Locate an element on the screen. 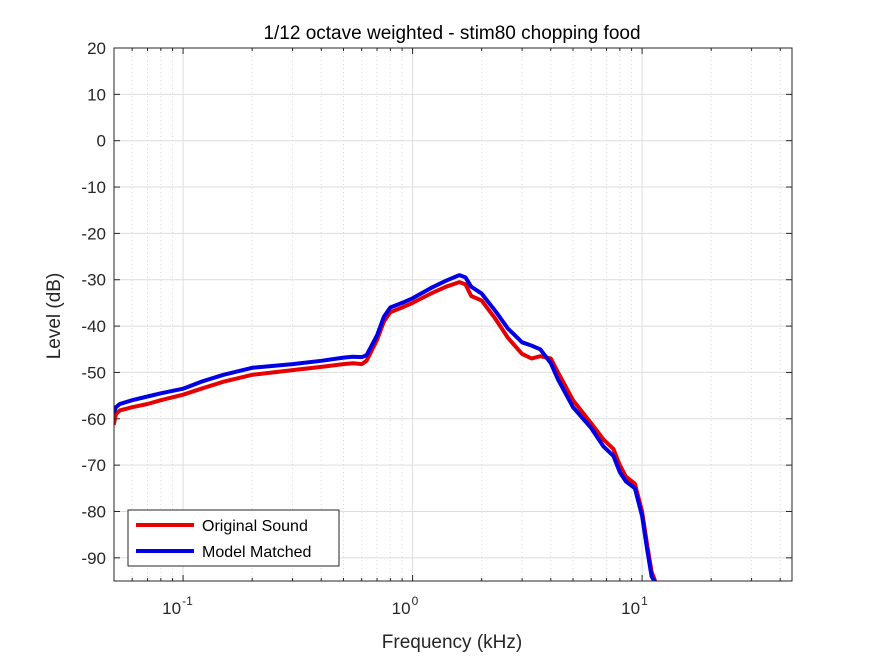 The image size is (875, 656). y-tick-label: -20 is located at coordinates (93, 233).